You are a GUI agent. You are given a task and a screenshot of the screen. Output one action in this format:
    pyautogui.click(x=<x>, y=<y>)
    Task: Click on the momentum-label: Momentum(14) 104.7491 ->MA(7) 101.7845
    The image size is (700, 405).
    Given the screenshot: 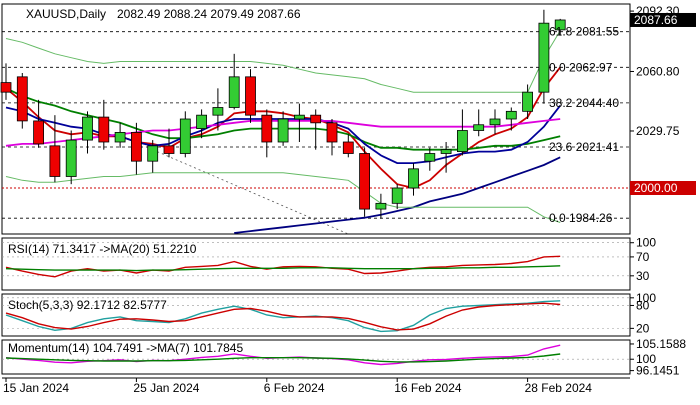 What is the action you would take?
    pyautogui.click(x=125, y=348)
    